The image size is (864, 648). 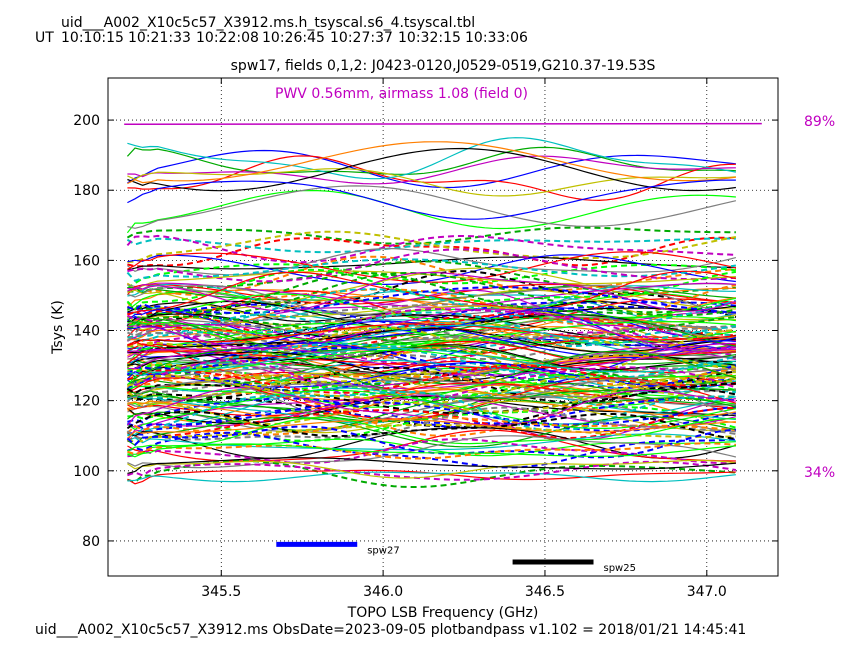 I want to click on ut-time: 10:22:08, so click(x=227, y=38).